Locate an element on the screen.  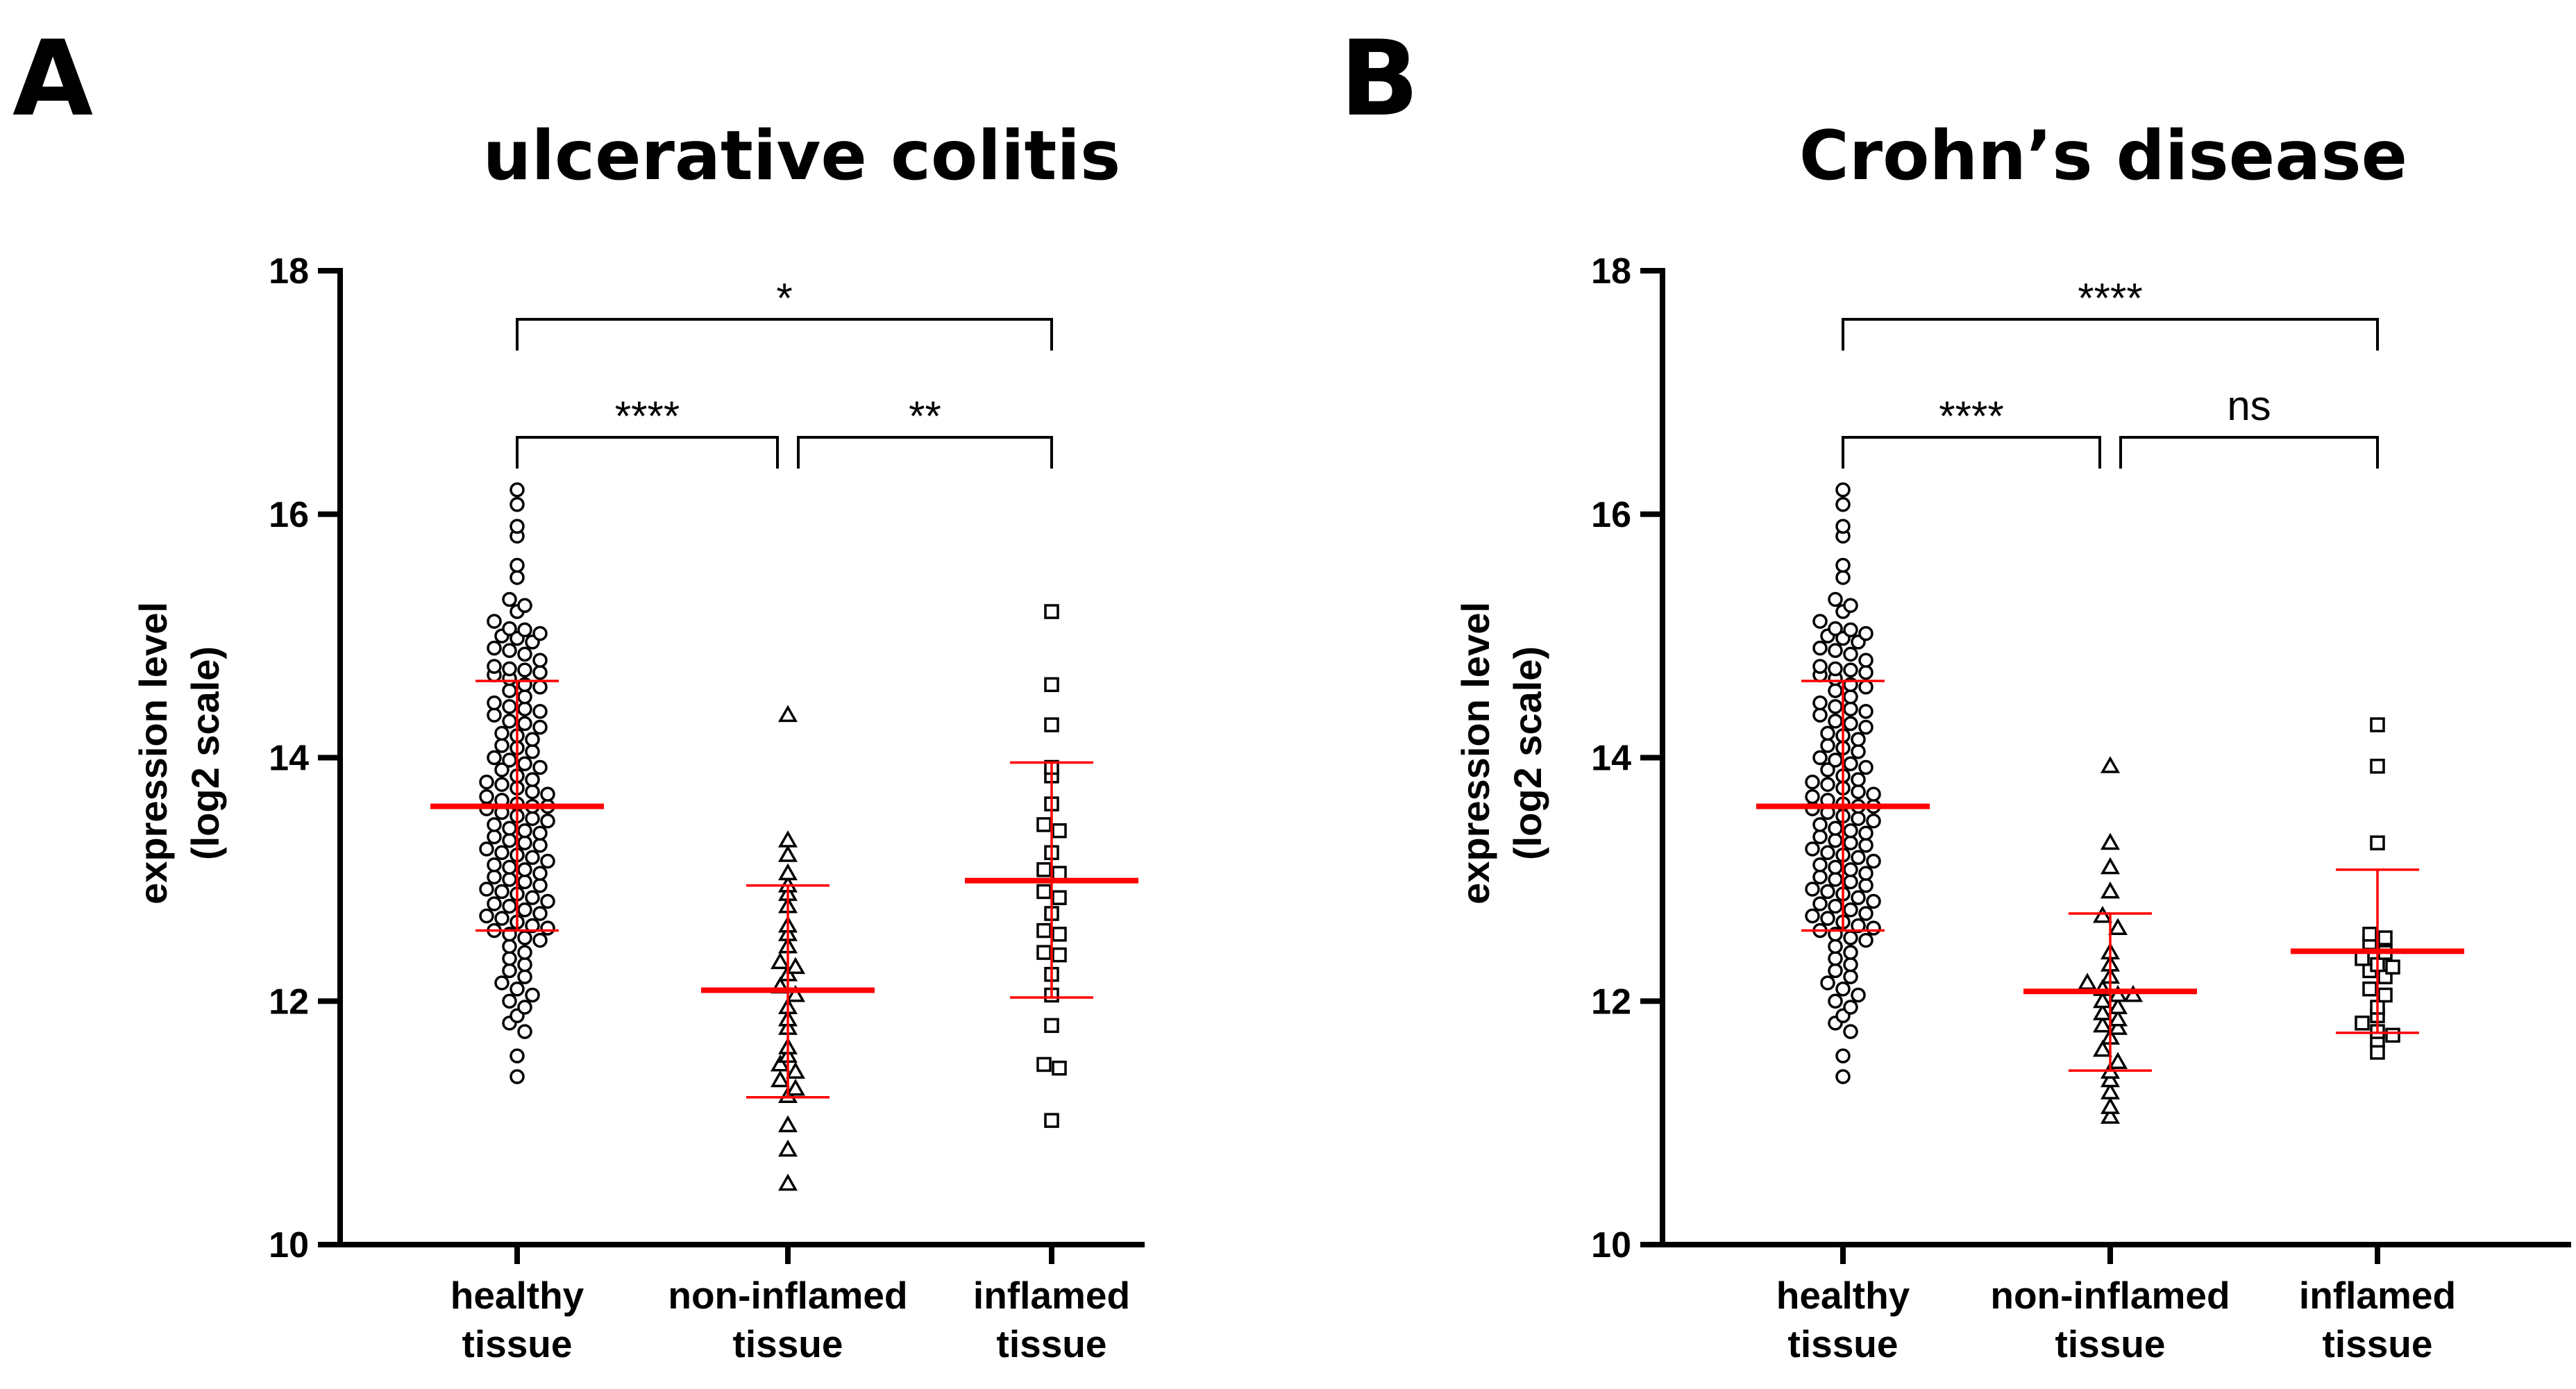
x-category-label: healthy is located at coordinates (1843, 1295).